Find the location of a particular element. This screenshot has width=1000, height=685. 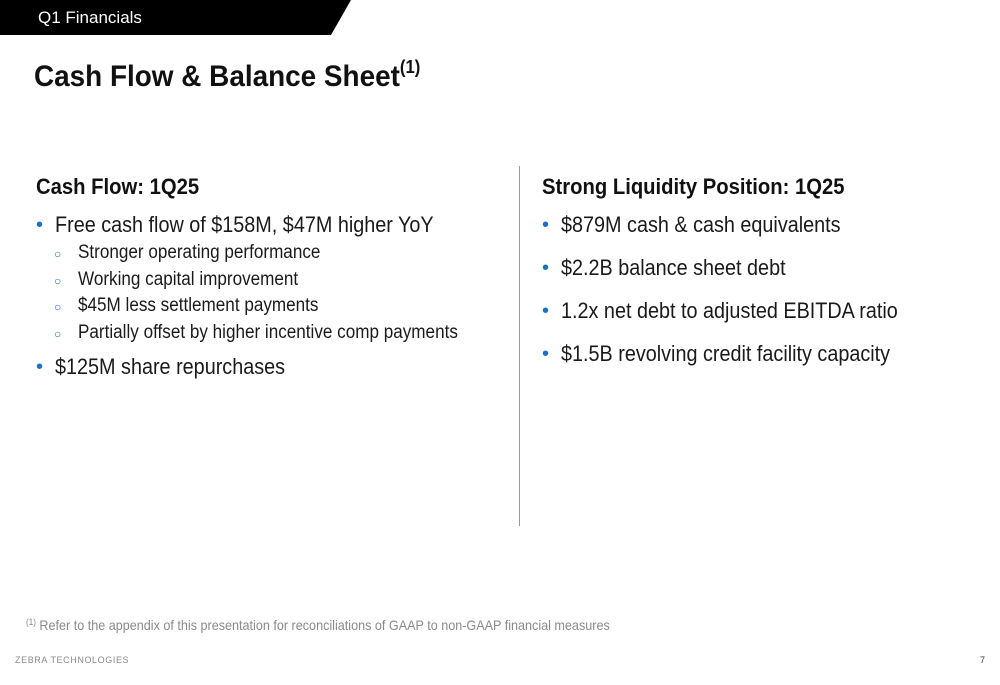

liquidity-heading: Strong Liquidity Position: 1Q25 is located at coordinates (693, 186).